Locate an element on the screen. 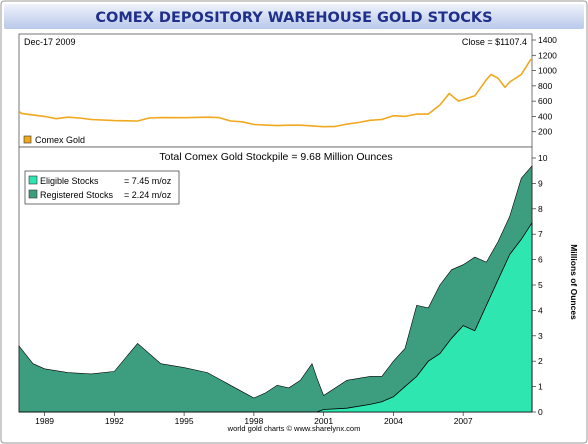  registered-legend-swatch is located at coordinates (33, 194).